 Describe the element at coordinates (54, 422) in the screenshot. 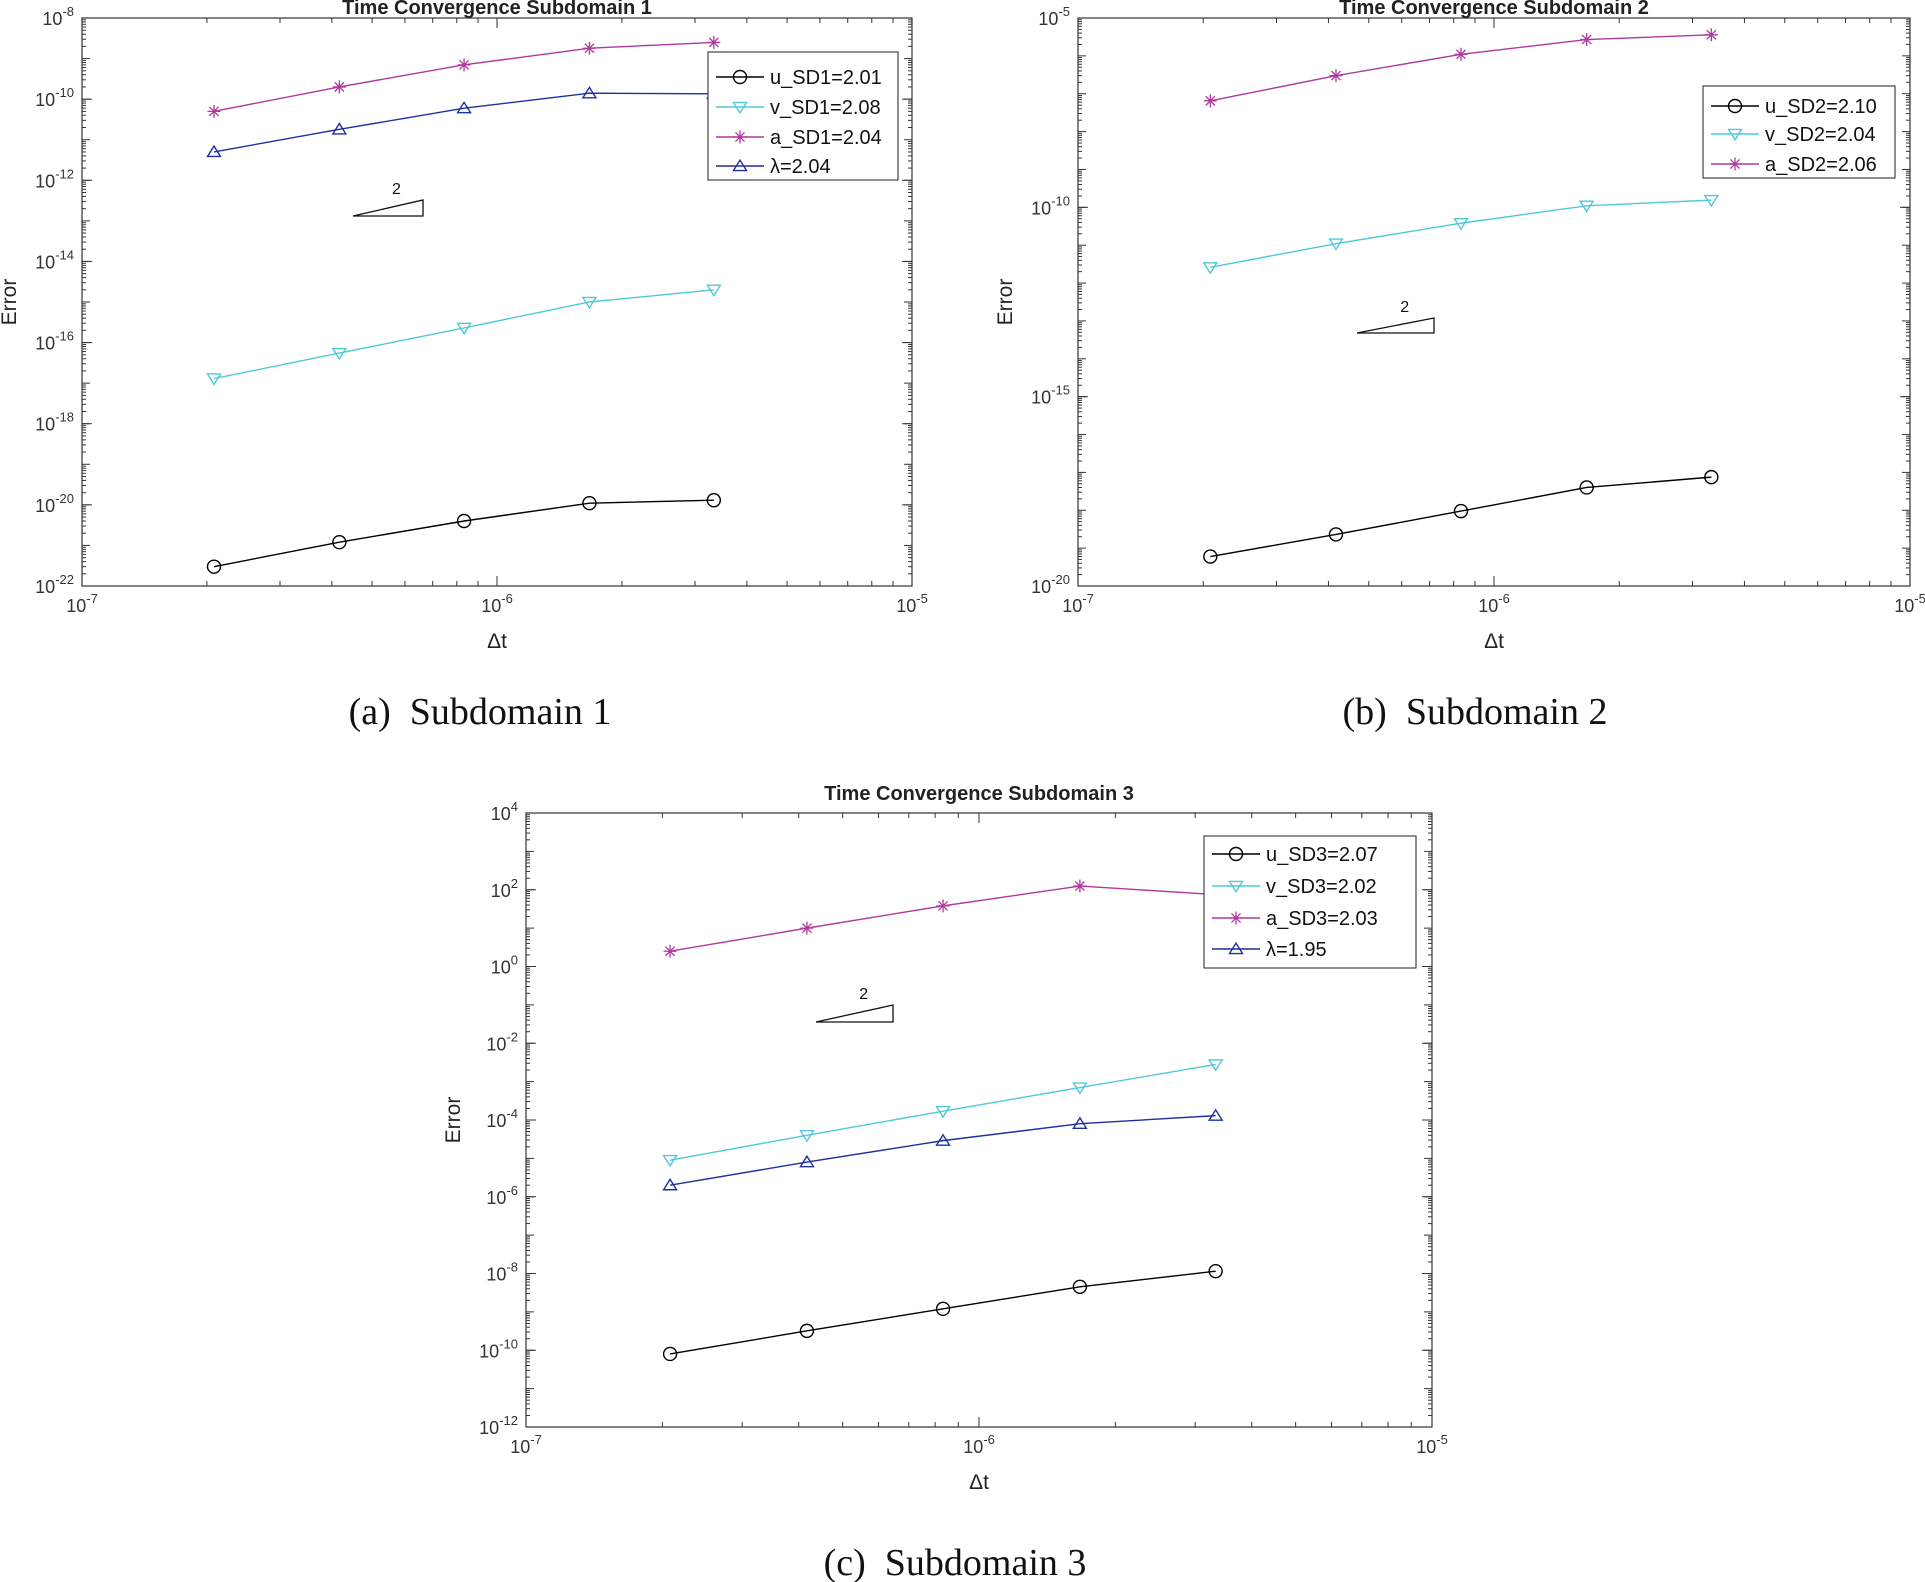

I see `y-tick-label: 10⁻¹⁸` at that location.